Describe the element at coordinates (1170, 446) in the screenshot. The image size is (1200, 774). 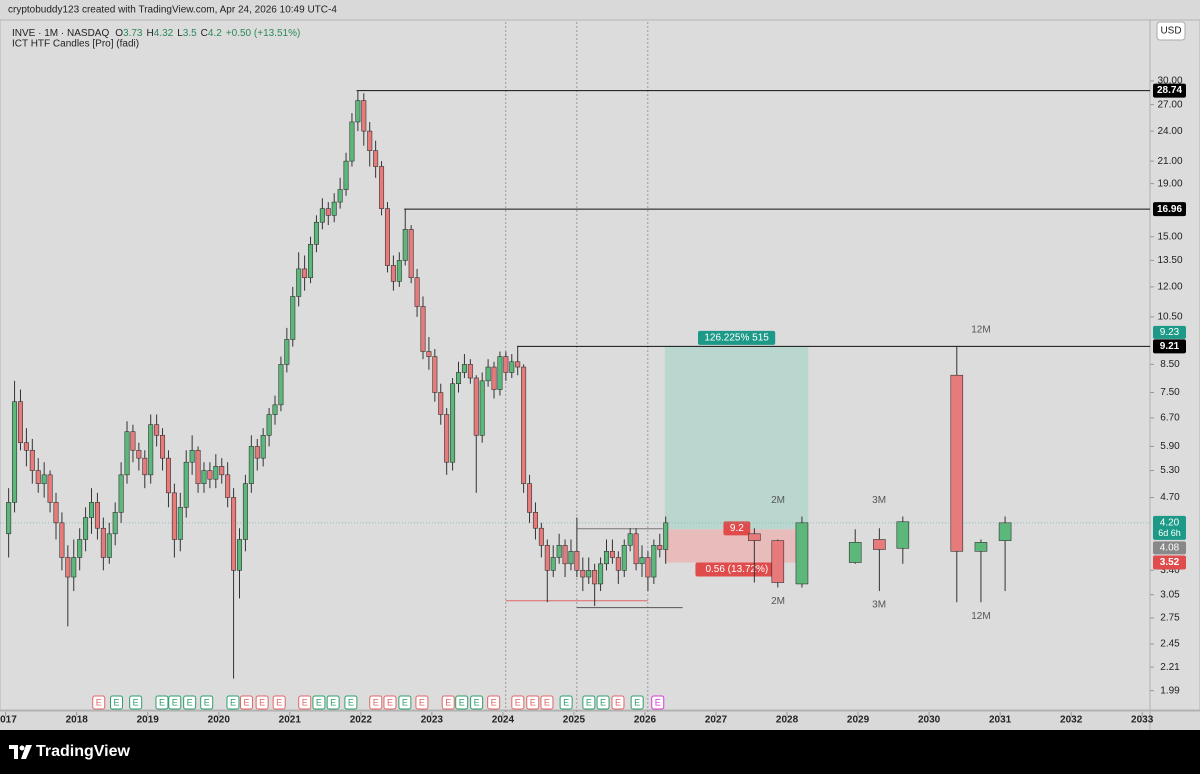
I see `y-tick-label: 5.90` at that location.